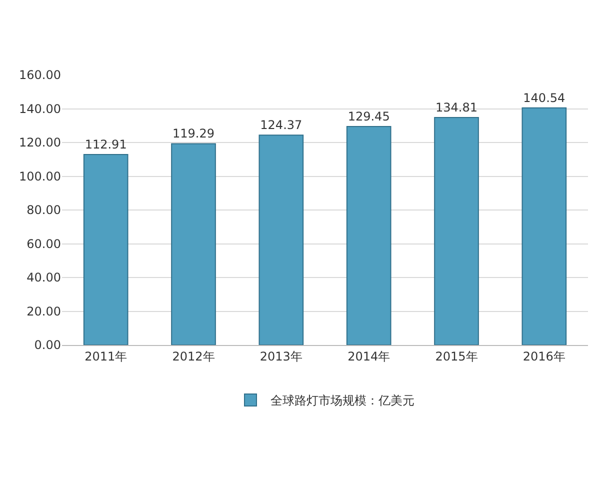 This screenshot has height=480, width=600. Describe the element at coordinates (456, 356) in the screenshot. I see `x-tick-label: 2015年` at that location.